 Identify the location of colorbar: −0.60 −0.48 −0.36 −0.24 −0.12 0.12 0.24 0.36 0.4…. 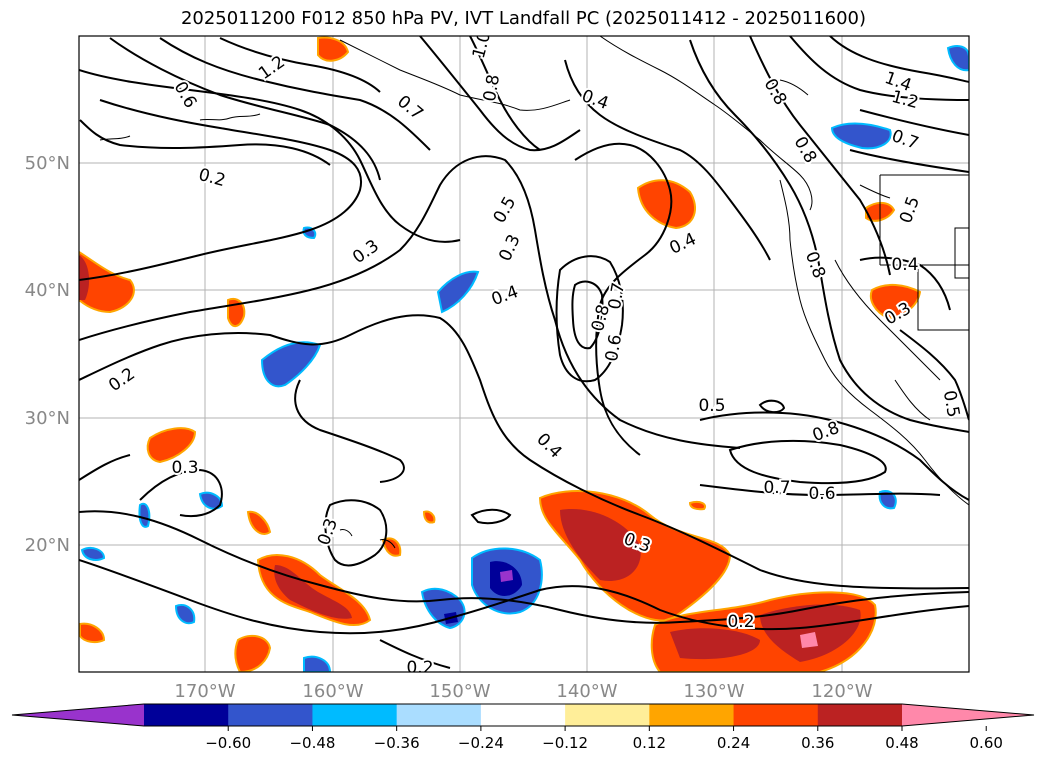
(523, 727).